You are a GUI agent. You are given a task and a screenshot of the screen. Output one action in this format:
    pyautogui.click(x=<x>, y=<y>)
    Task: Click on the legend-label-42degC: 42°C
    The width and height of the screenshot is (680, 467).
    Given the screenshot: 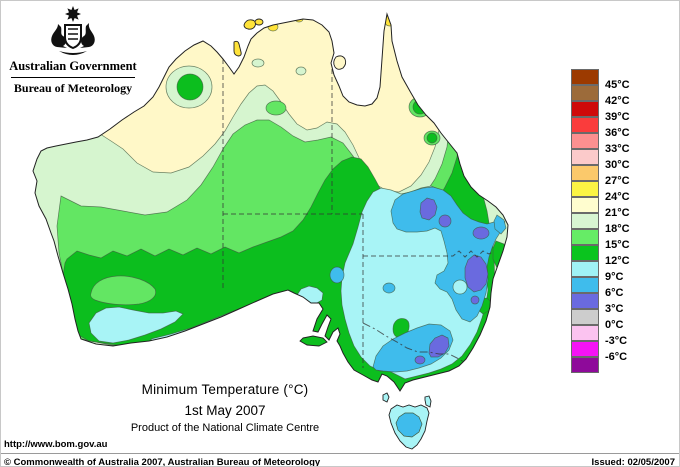 What is the action you would take?
    pyautogui.click(x=617, y=101)
    